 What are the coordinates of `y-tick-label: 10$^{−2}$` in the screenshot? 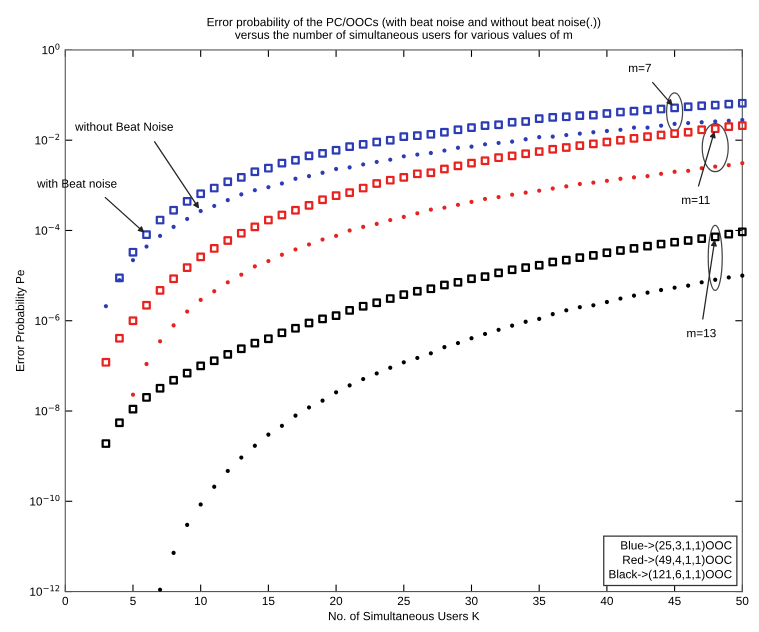 It's located at (47, 139).